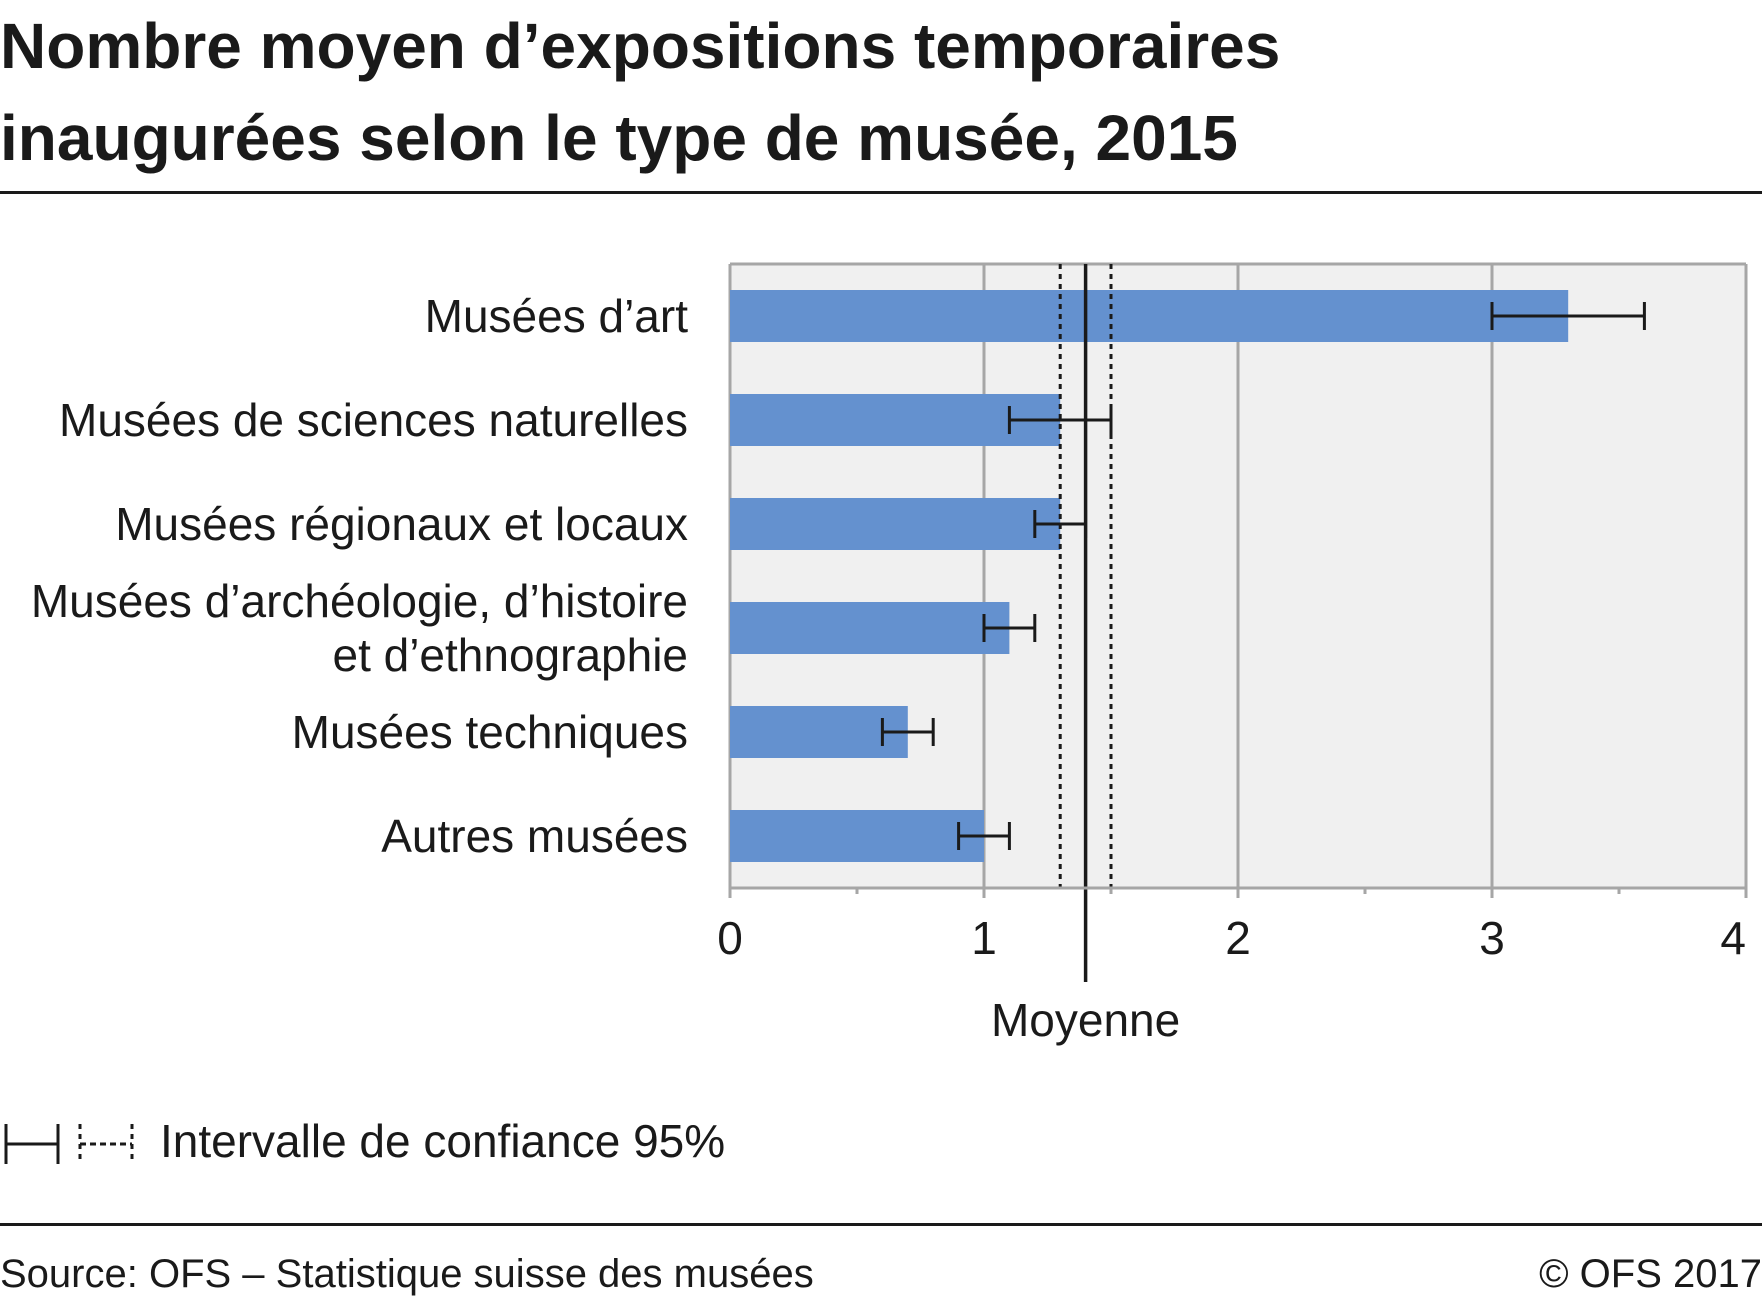  What do you see at coordinates (359, 601) in the screenshot?
I see `category-label-3-line-0: Musées d’archéologie, d’histoire` at bounding box center [359, 601].